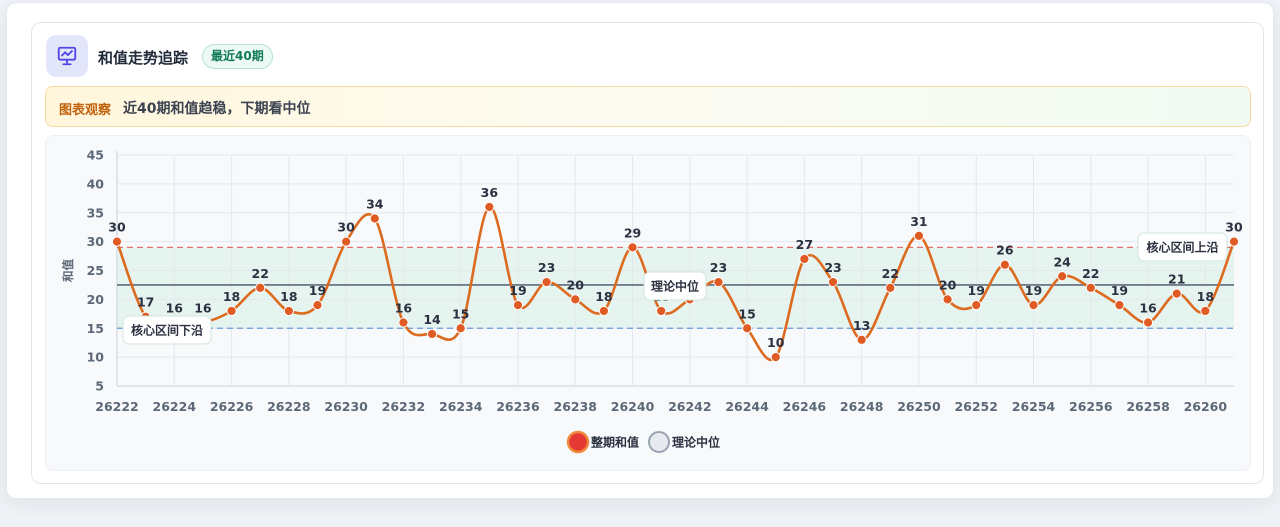 This screenshot has width=1280, height=527. What do you see at coordinates (804, 244) in the screenshot?
I see `sum-value-label: 27` at bounding box center [804, 244].